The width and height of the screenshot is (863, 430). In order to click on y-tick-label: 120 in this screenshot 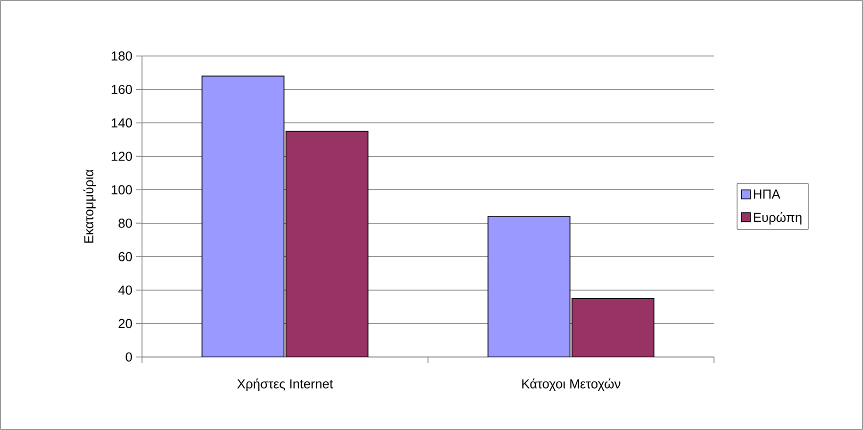, I will do `click(122, 156)`.